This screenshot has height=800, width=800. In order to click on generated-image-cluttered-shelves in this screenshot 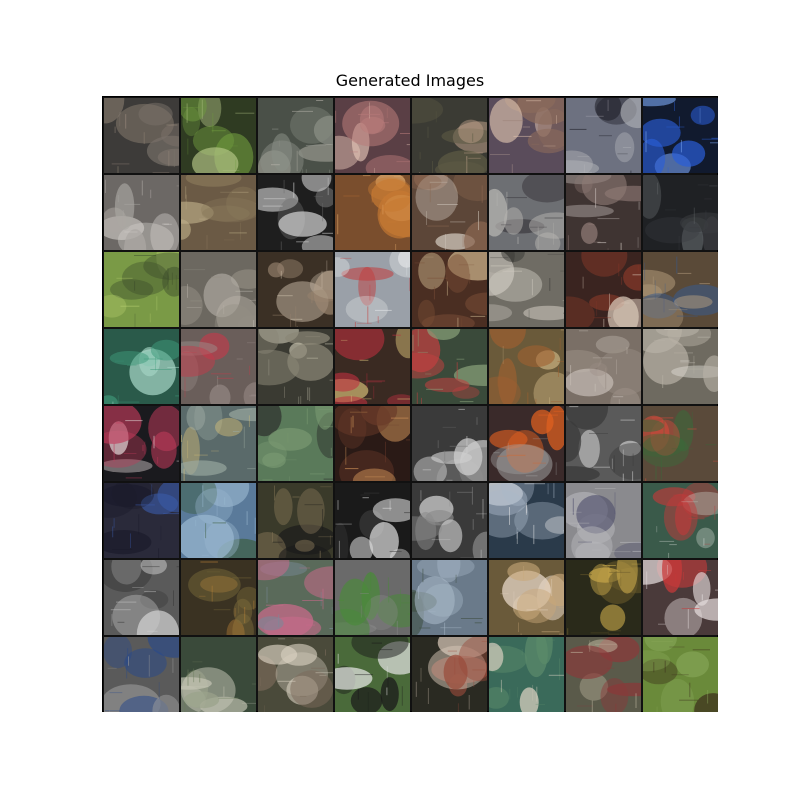, I will do `click(603, 212)`.